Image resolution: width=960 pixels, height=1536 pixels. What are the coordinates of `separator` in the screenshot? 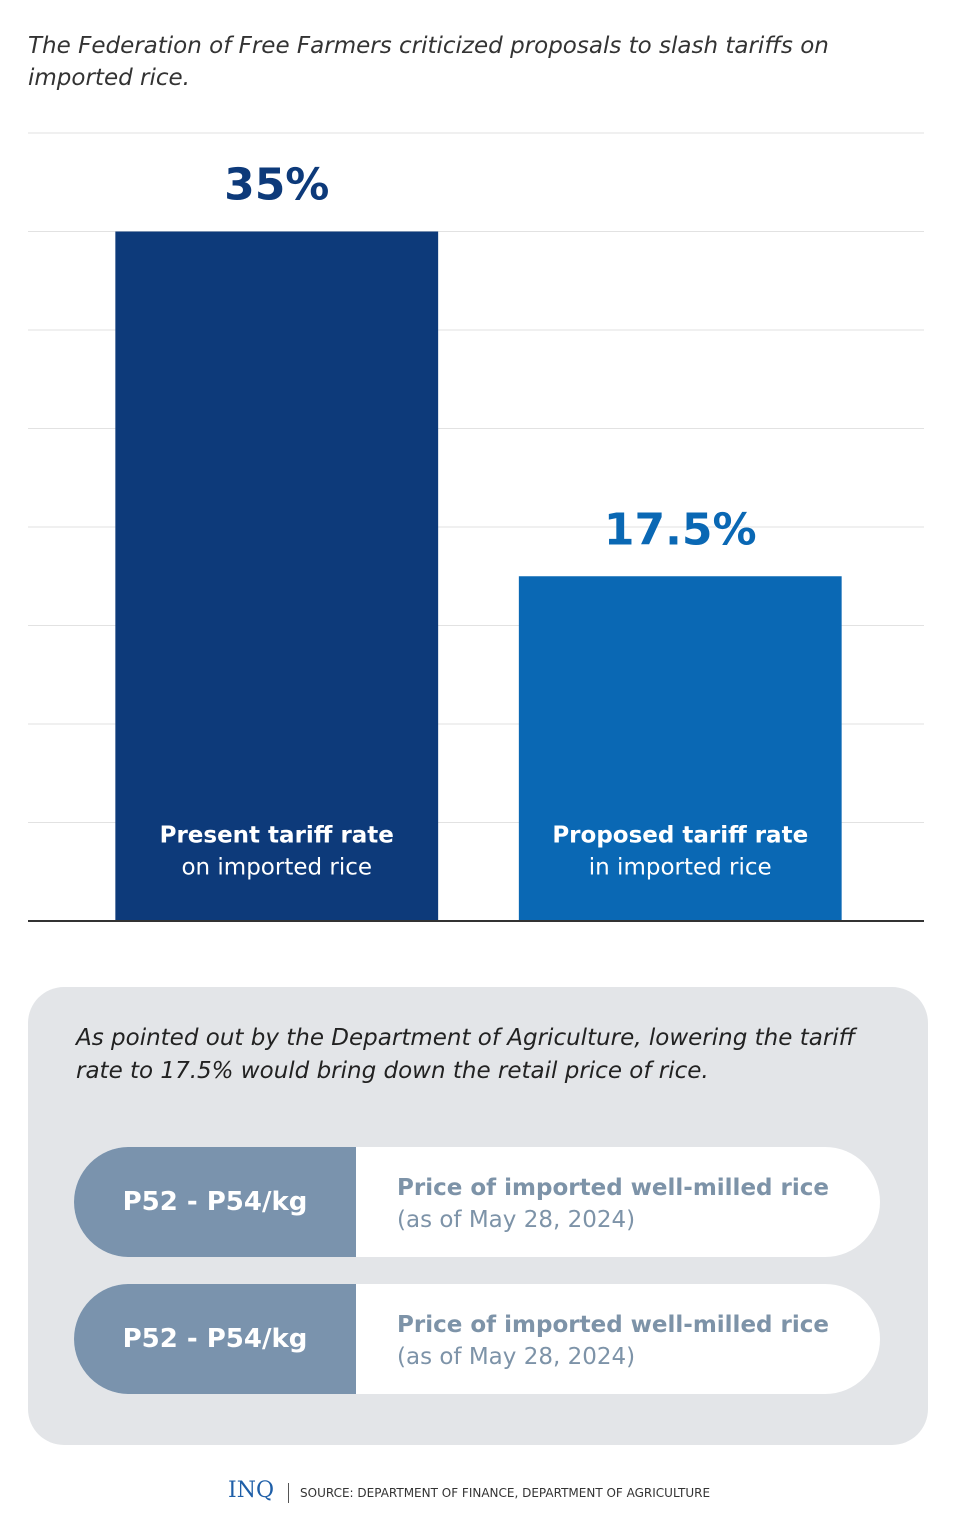 It's located at (288, 1493).